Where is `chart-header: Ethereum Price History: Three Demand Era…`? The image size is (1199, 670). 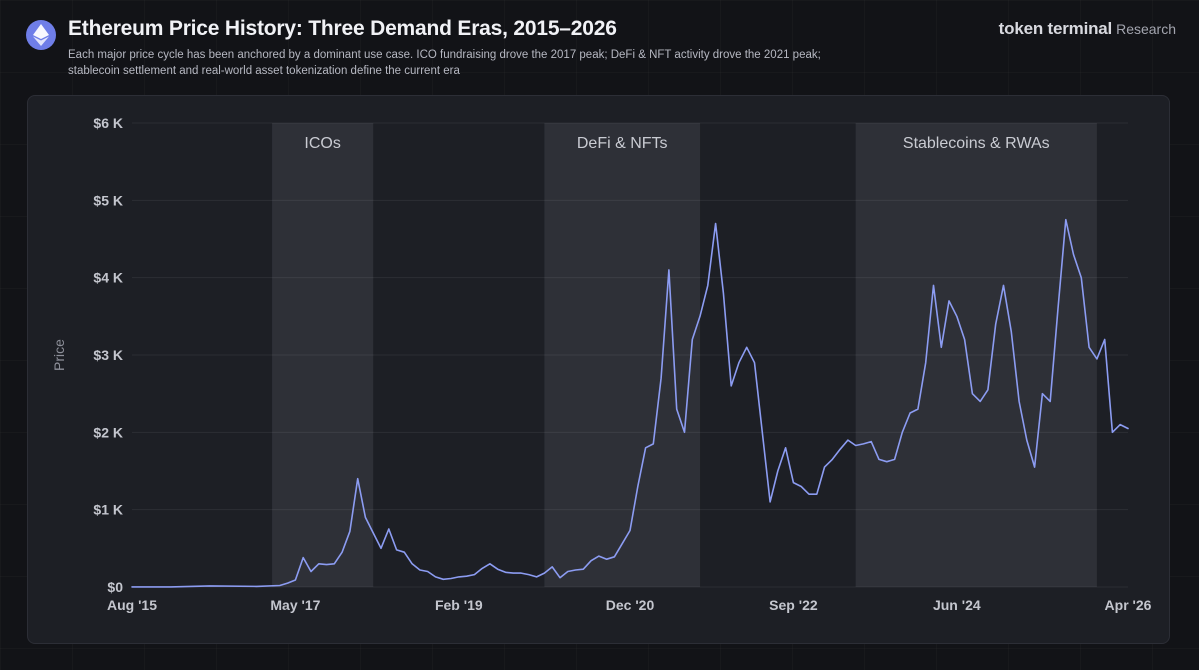 chart-header: Ethereum Price History: Three Demand Era… is located at coordinates (601, 51).